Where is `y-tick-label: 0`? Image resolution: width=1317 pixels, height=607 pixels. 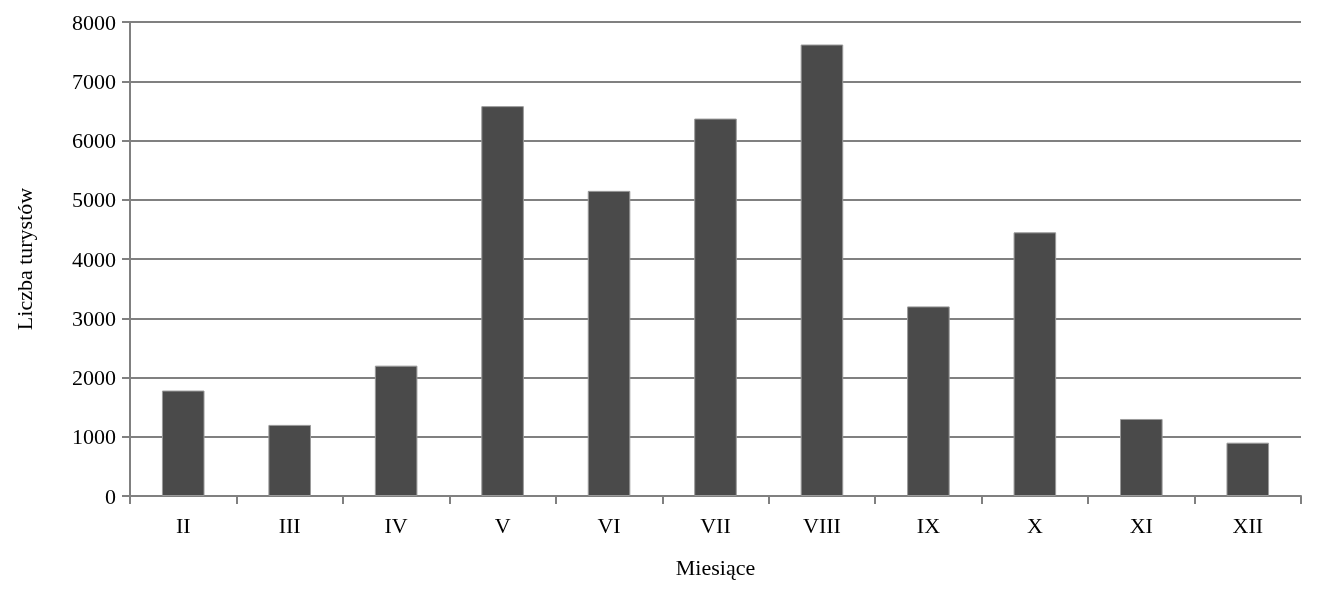 y-tick-label: 0 is located at coordinates (110, 496).